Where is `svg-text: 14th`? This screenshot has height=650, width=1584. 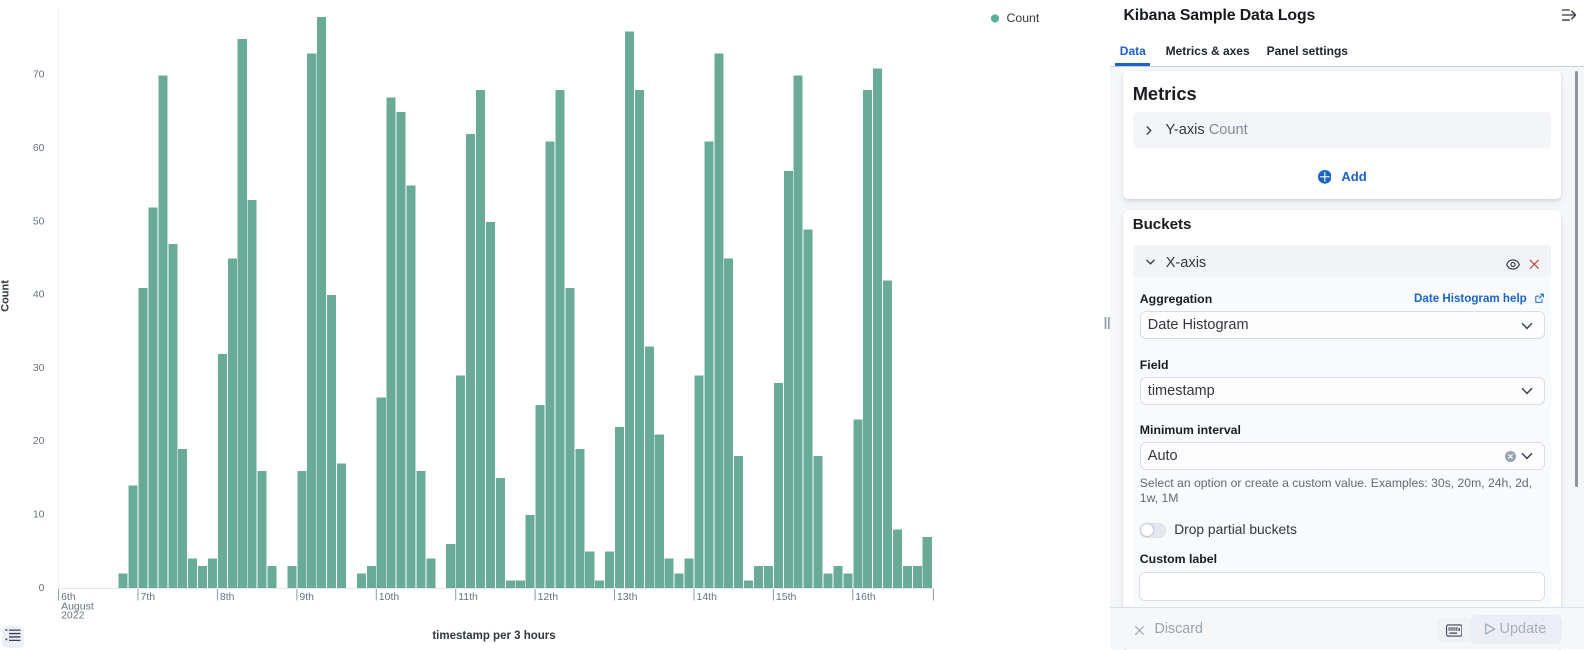 svg-text: 14th is located at coordinates (707, 597).